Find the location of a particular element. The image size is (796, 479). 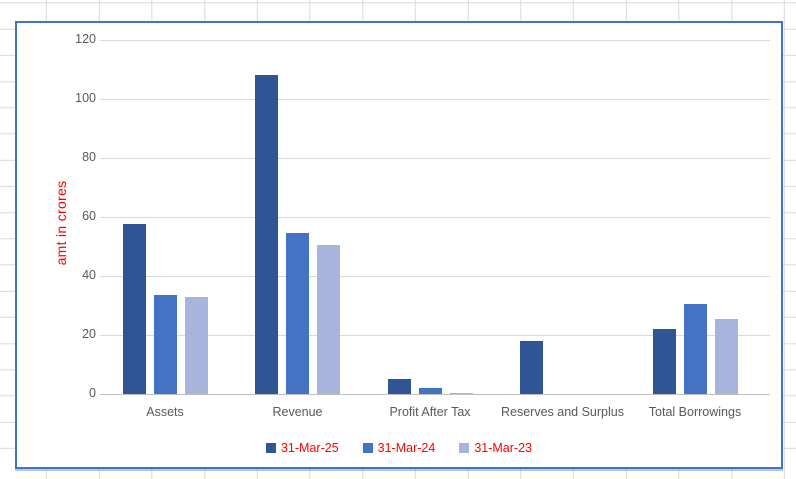

legend-label: 31-Mar-23 is located at coordinates (503, 448).